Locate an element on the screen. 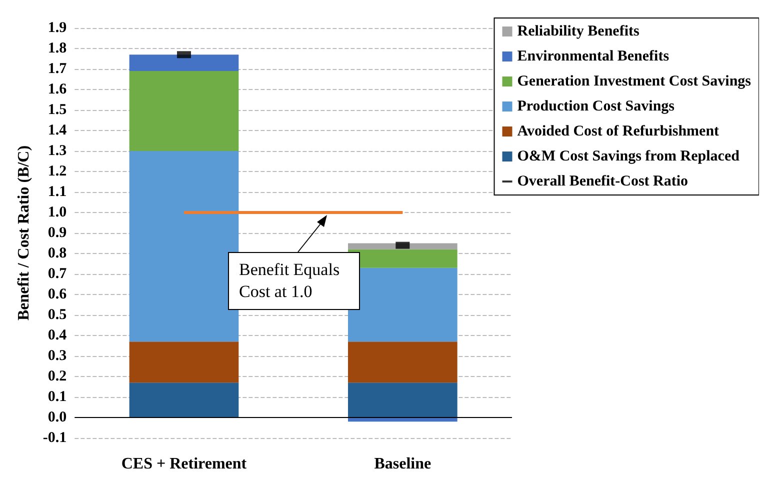 The height and width of the screenshot is (481, 767). y-tick-label: 1.3 is located at coordinates (57, 151).